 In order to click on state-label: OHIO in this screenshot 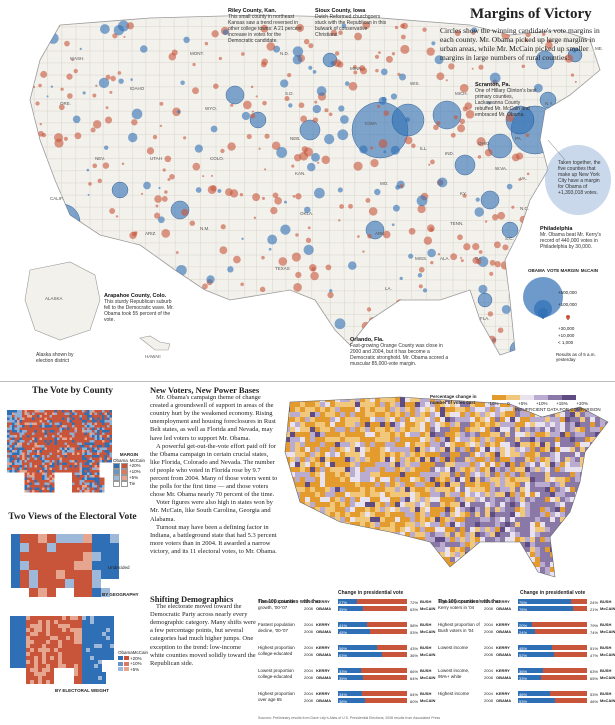, I will do `click(484, 143)`.